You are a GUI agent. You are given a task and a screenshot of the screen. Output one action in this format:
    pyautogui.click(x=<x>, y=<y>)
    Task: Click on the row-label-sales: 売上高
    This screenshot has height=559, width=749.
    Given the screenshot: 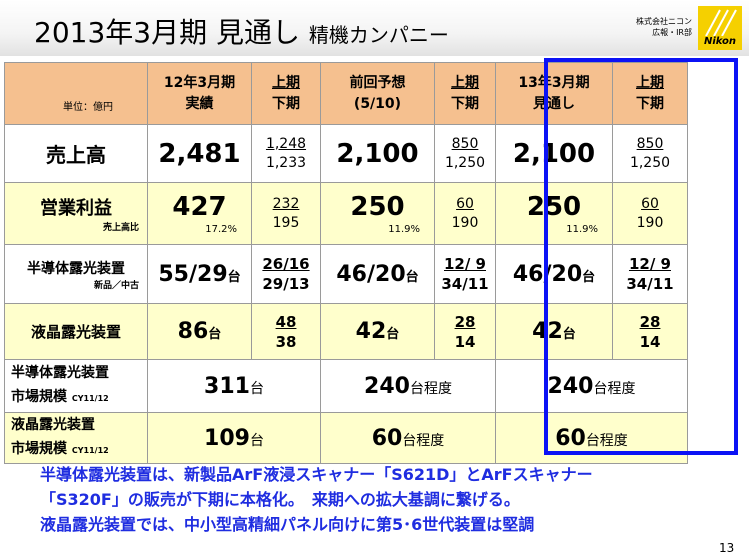 What is the action you would take?
    pyautogui.click(x=76, y=153)
    